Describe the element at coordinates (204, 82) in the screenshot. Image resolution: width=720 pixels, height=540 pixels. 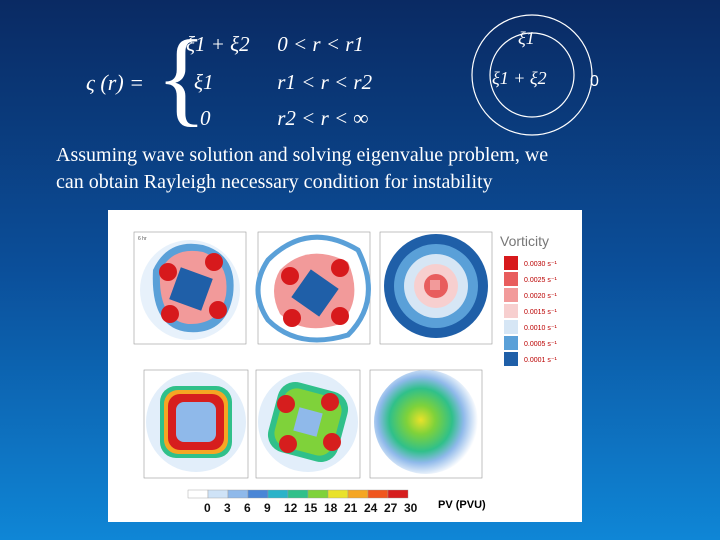
I see `row-2-value: ξ1` at that location.